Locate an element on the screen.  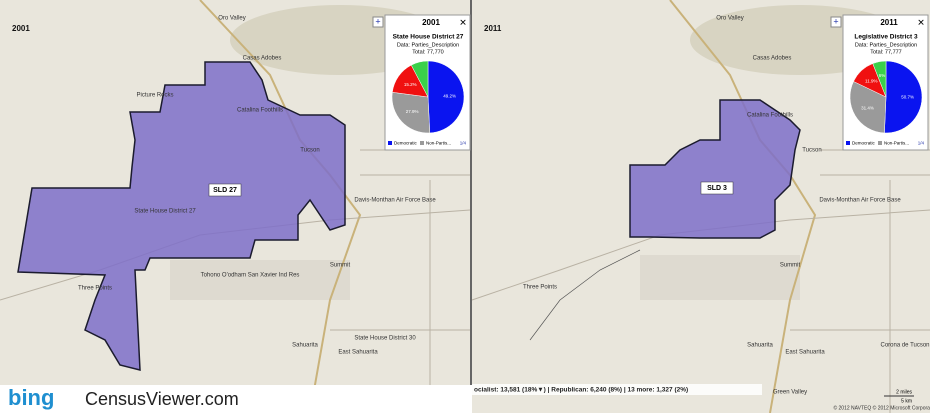
bing-logo: bing is located at coordinates (31, 397).